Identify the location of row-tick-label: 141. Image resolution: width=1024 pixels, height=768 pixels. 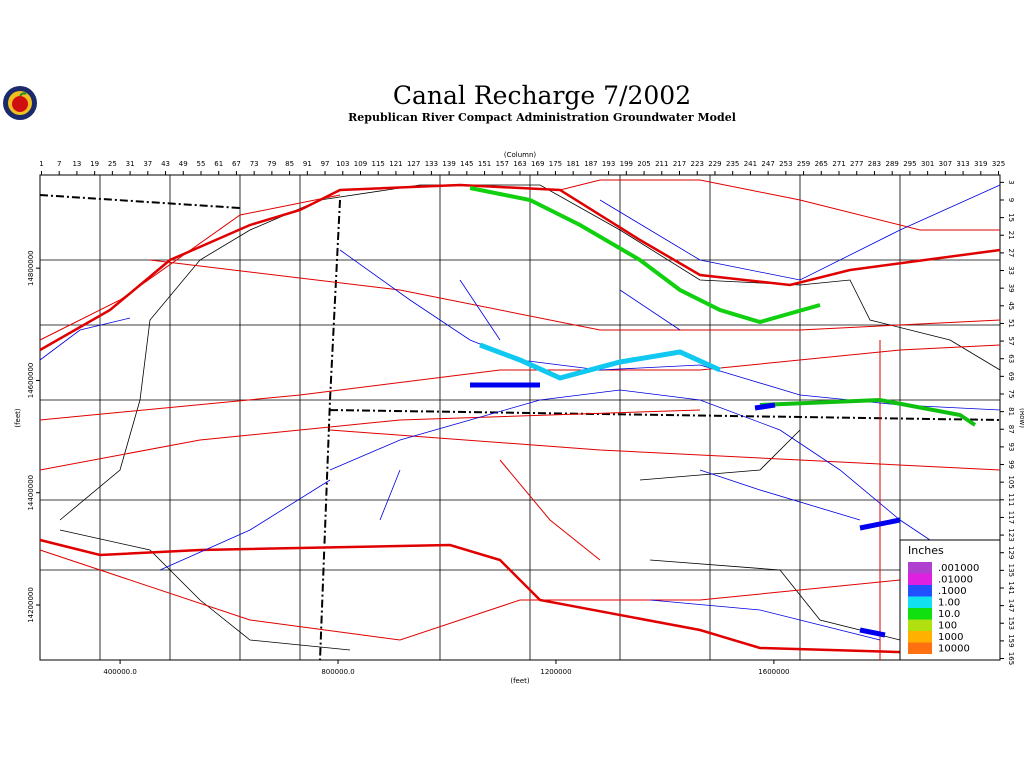
(1011, 587).